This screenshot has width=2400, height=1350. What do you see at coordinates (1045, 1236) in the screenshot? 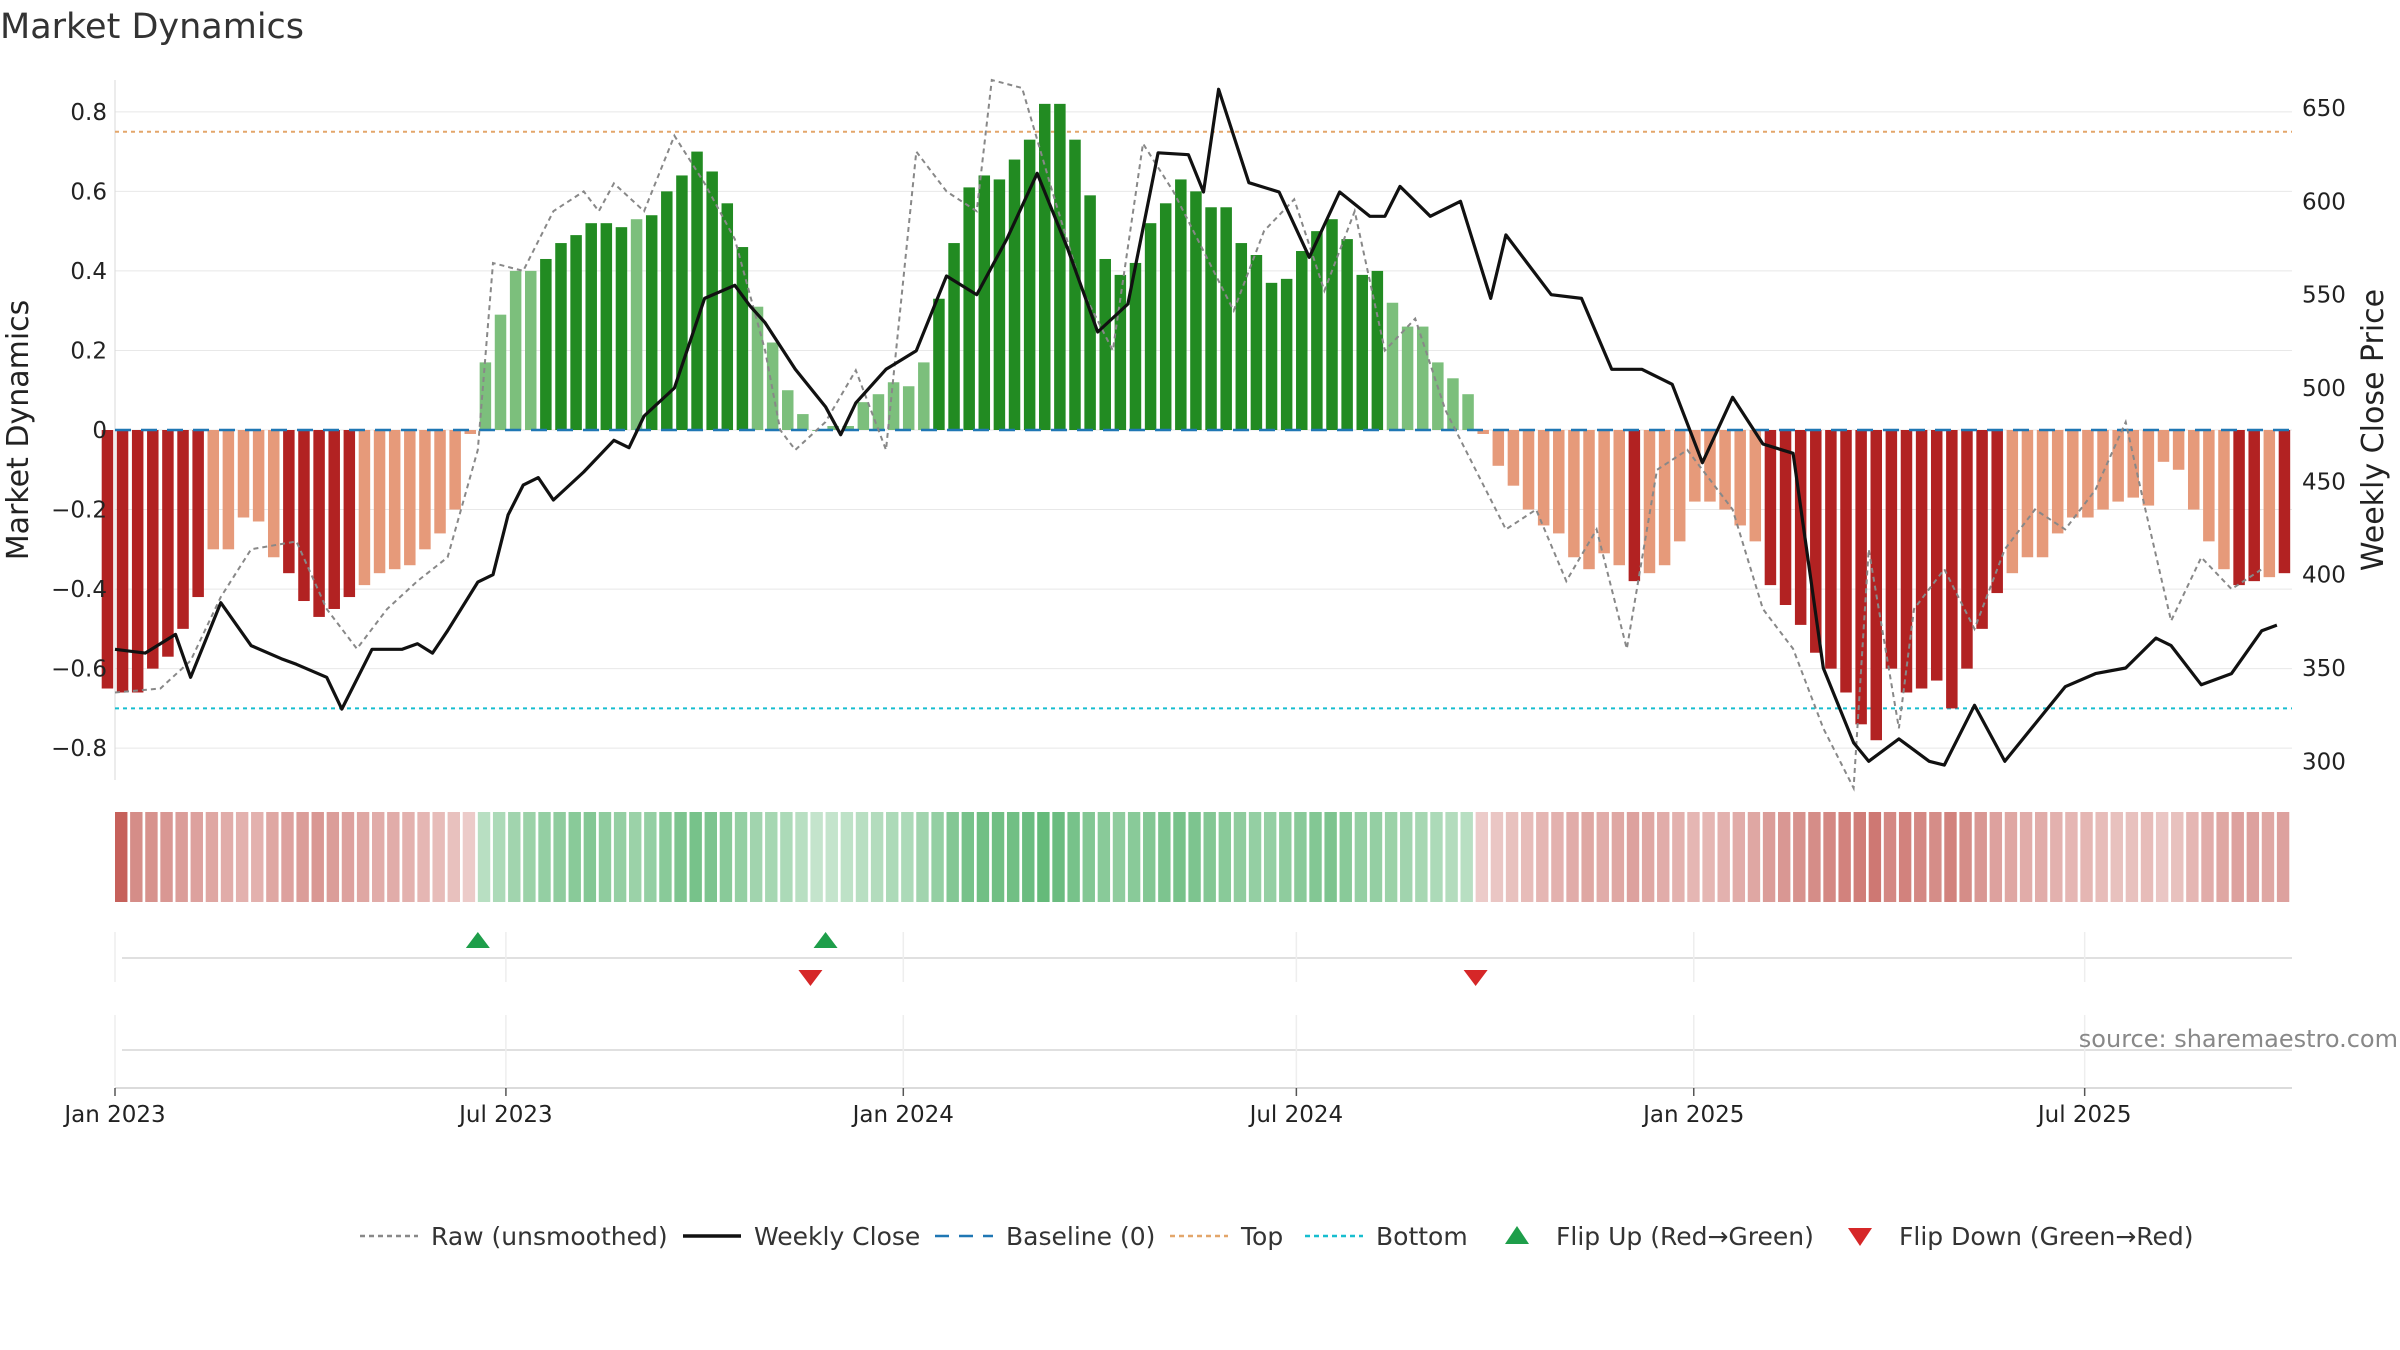
I see `legend-item-baseline: Baseline (0)` at bounding box center [1045, 1236].